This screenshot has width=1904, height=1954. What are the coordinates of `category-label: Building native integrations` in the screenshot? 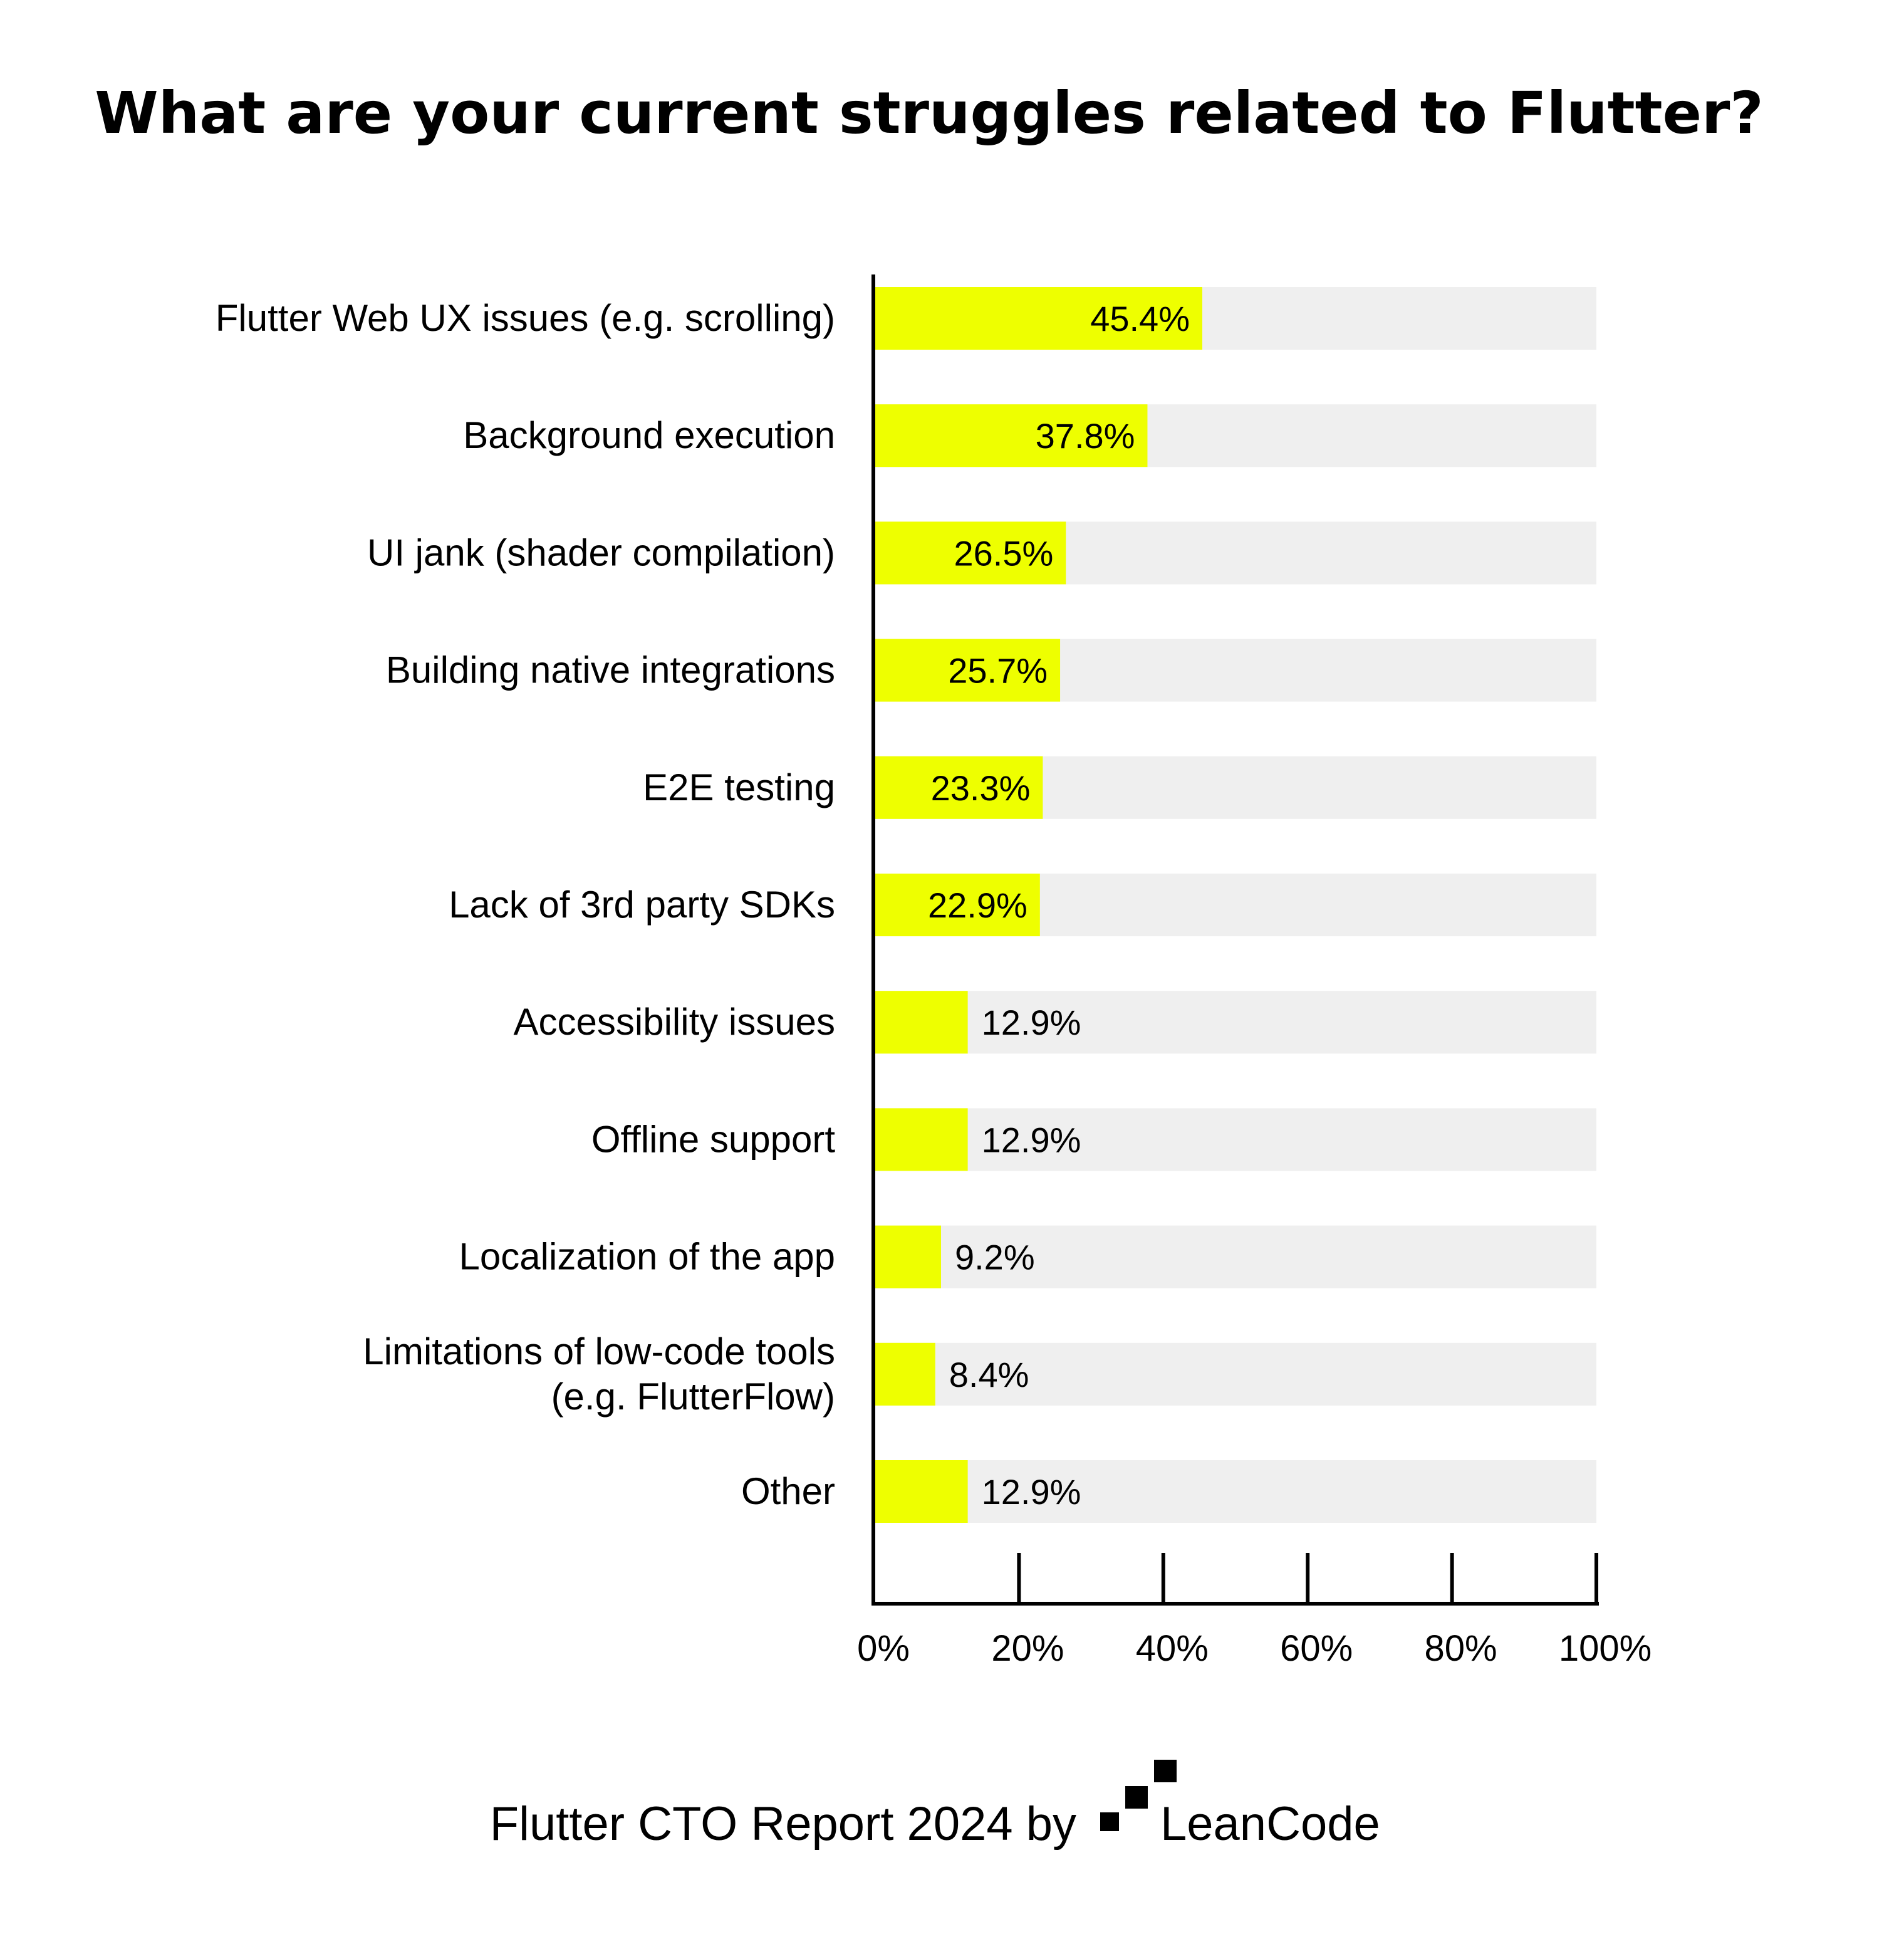 It's located at (610, 670).